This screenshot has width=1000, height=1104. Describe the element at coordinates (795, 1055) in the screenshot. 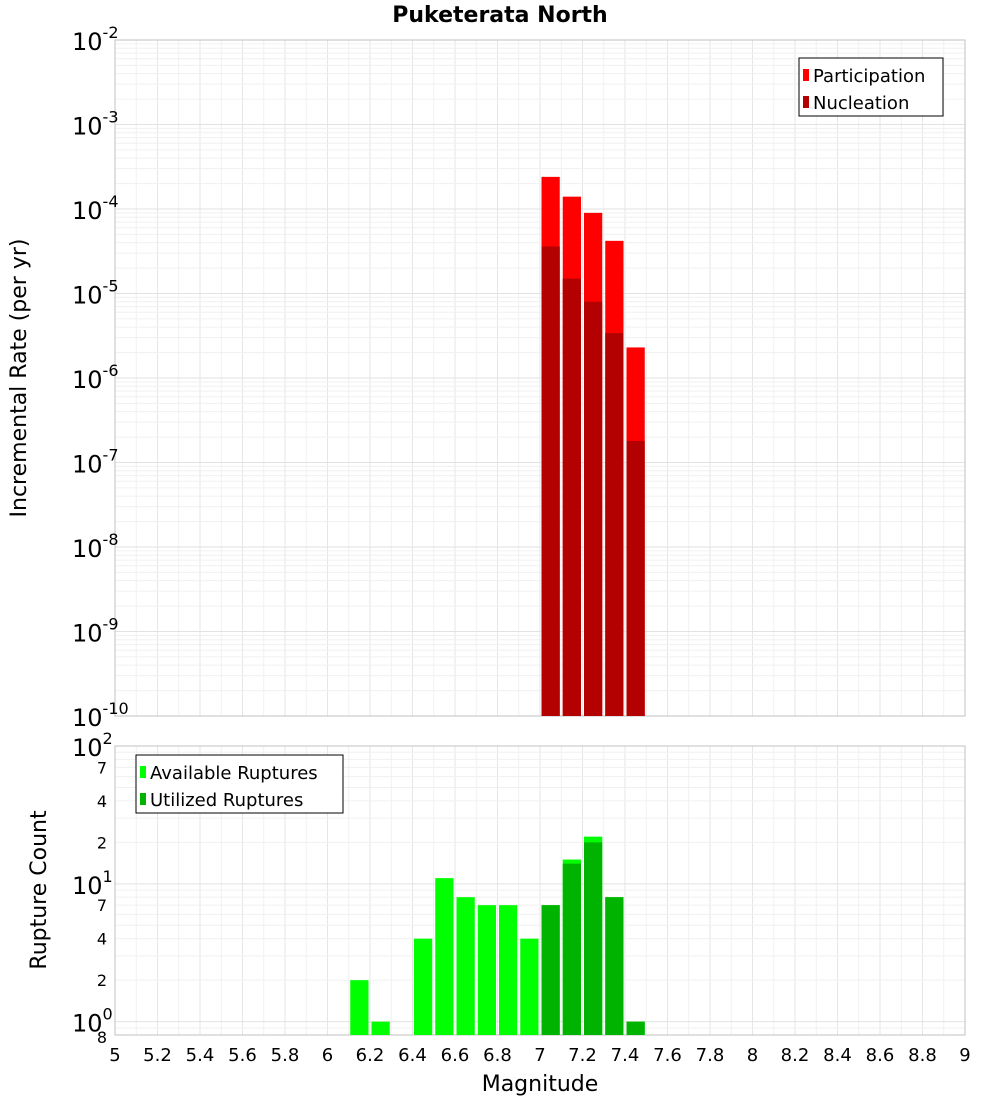

I see `x-tick-label: 8.2` at that location.